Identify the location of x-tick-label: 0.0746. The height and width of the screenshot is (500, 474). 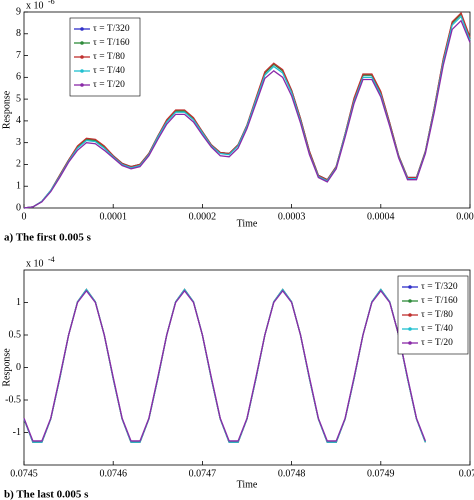
(113, 473).